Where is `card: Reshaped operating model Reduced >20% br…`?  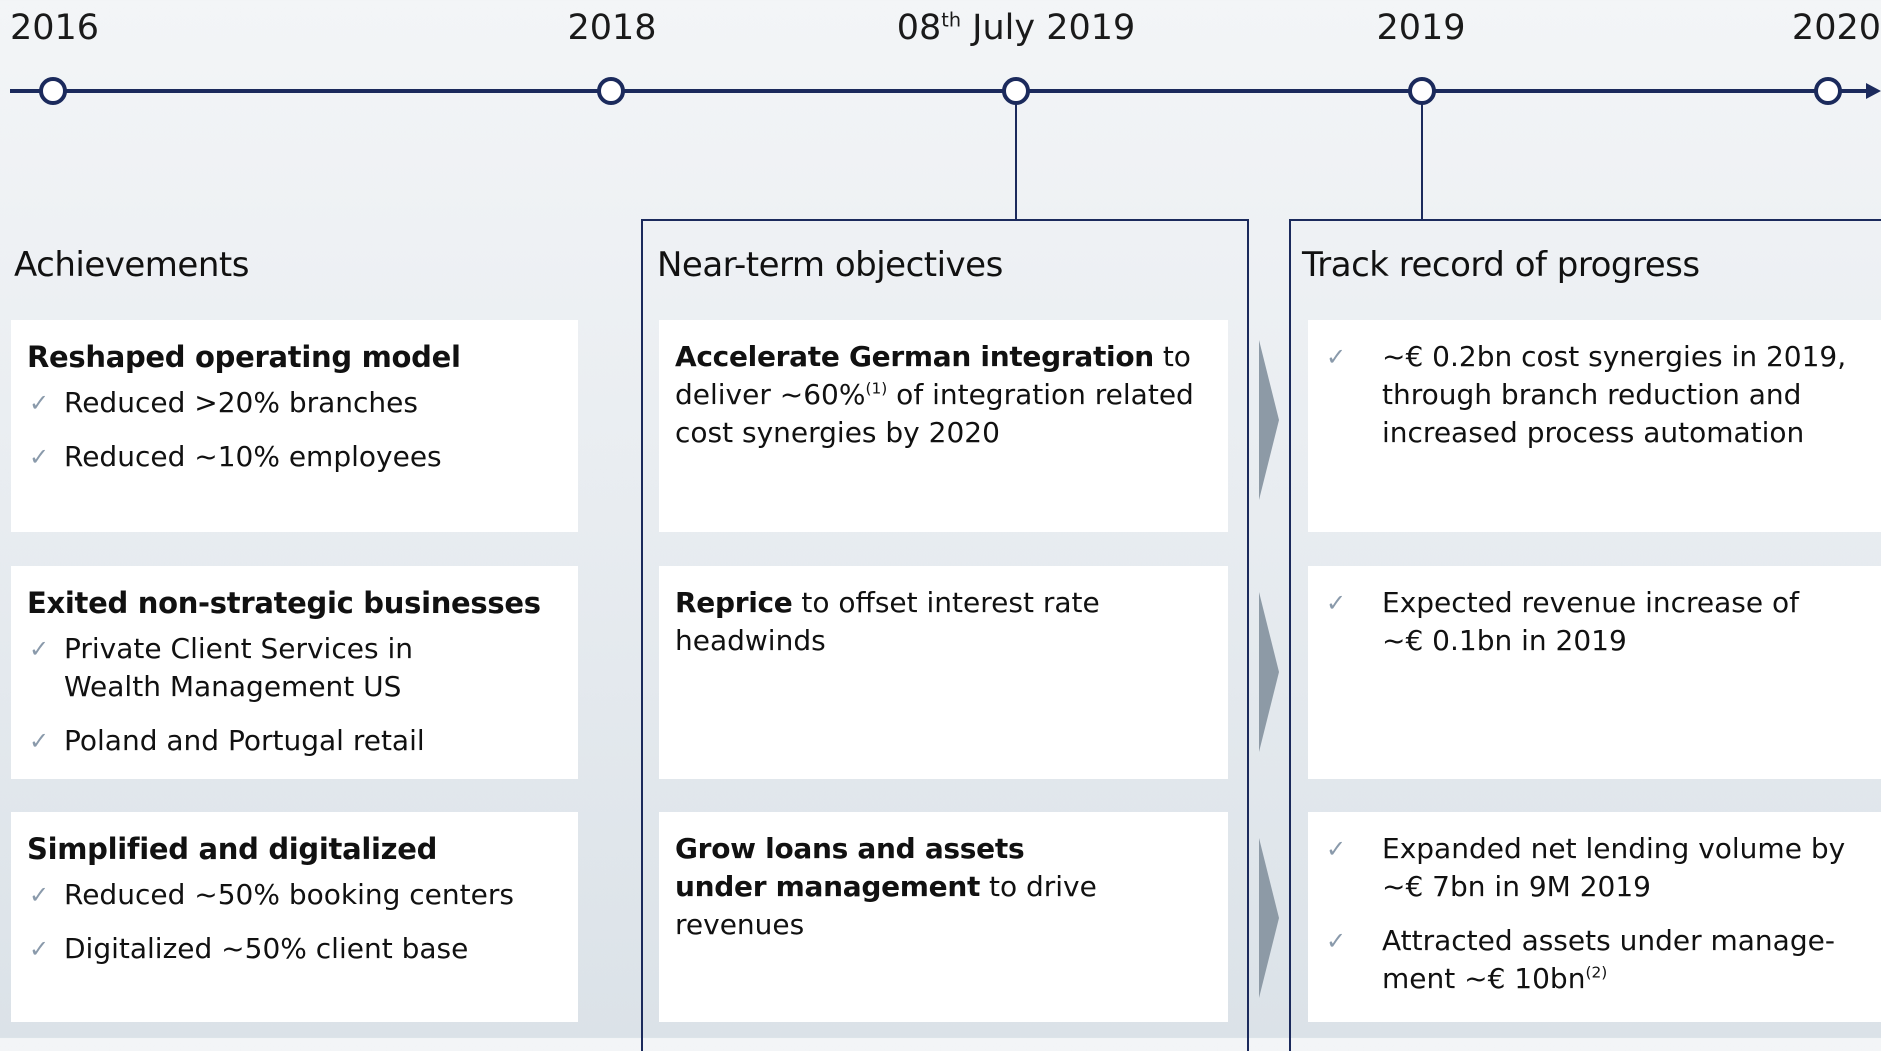
card: Reshaped operating model Reduced >20% br… is located at coordinates (294, 426).